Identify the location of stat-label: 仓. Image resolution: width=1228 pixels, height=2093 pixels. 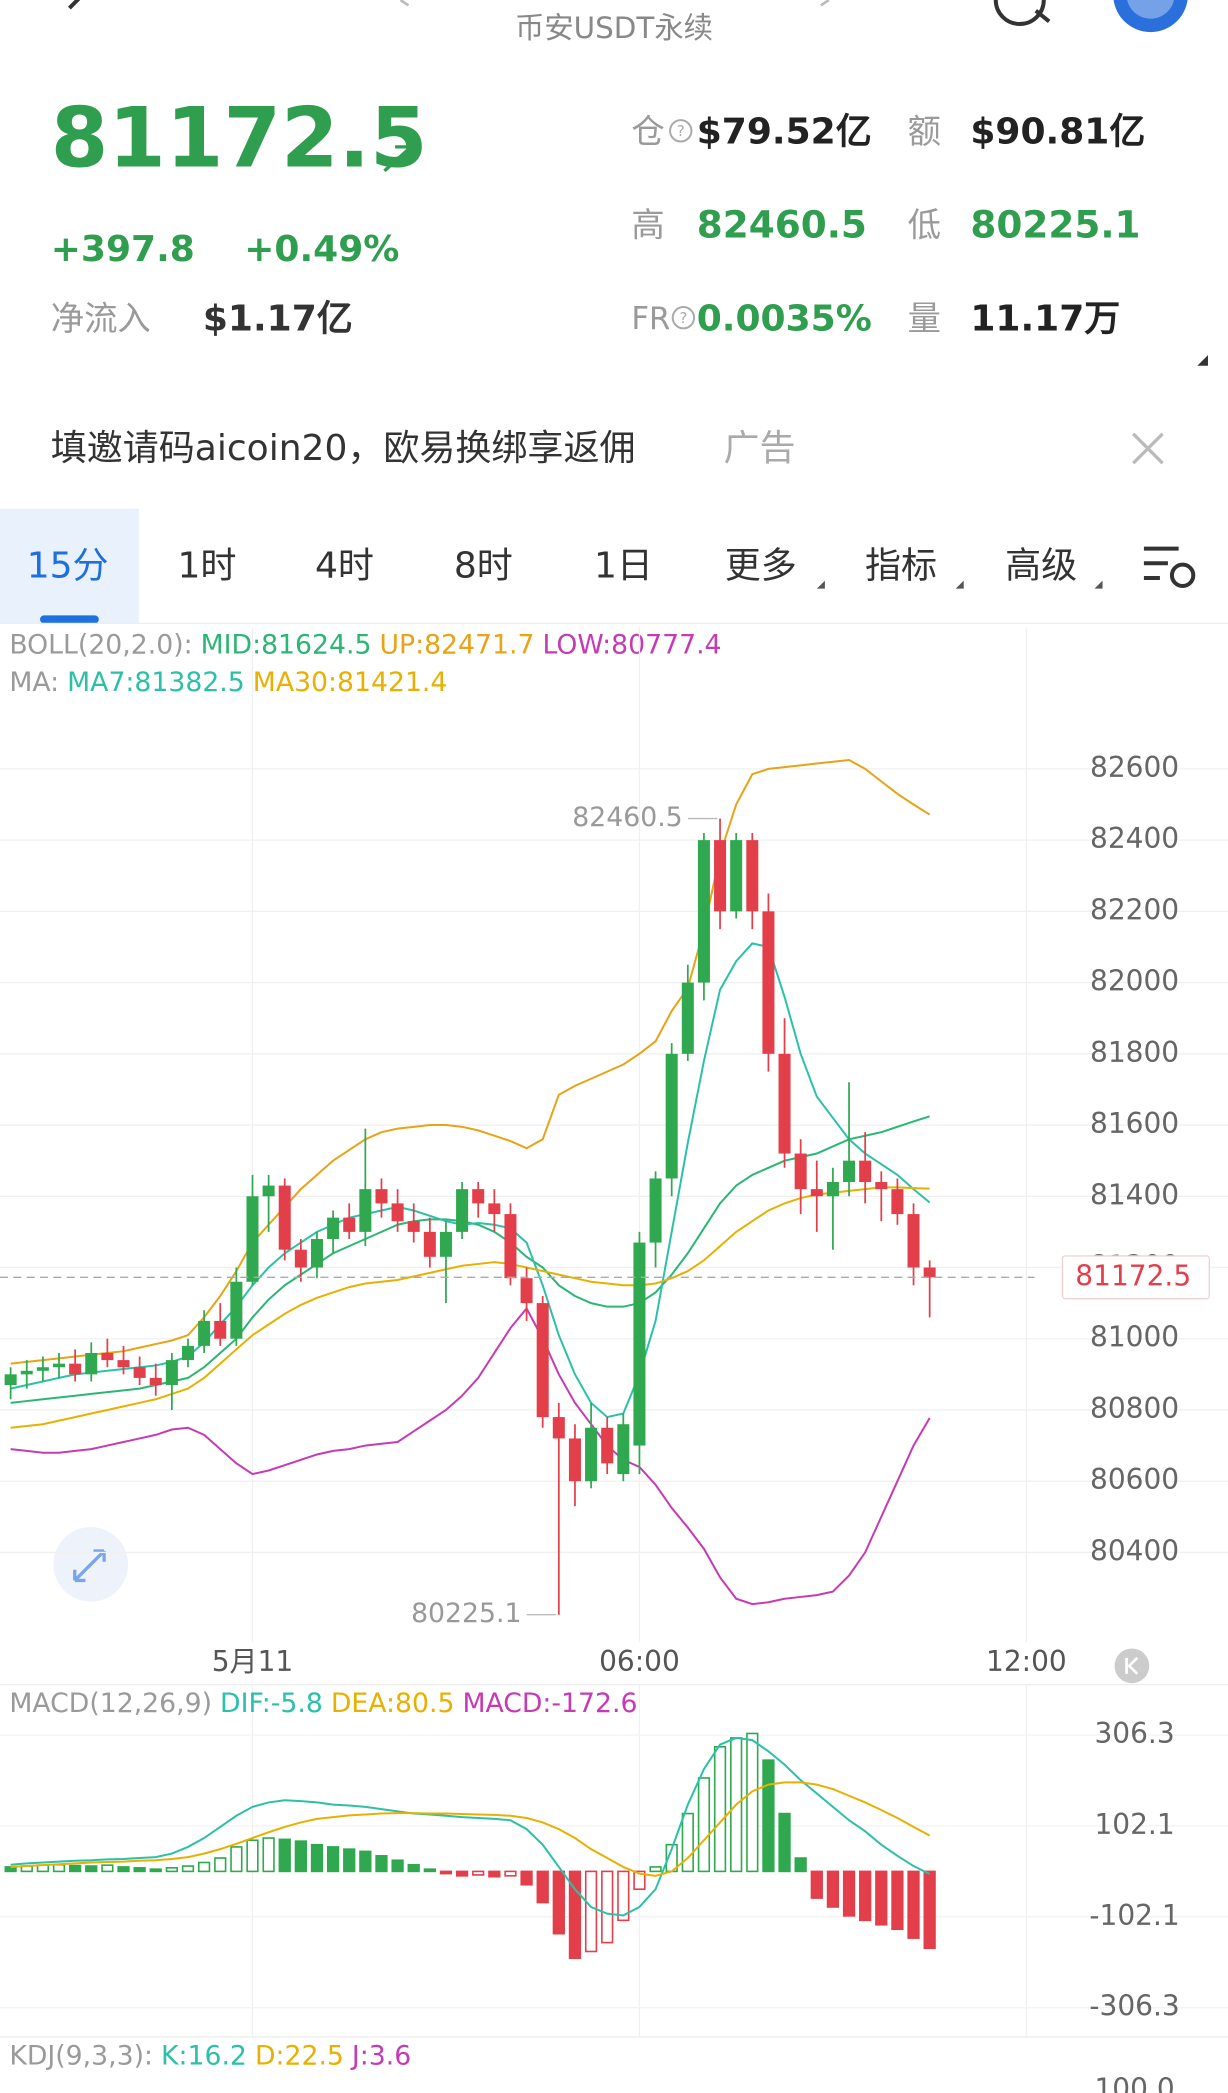
(647, 131).